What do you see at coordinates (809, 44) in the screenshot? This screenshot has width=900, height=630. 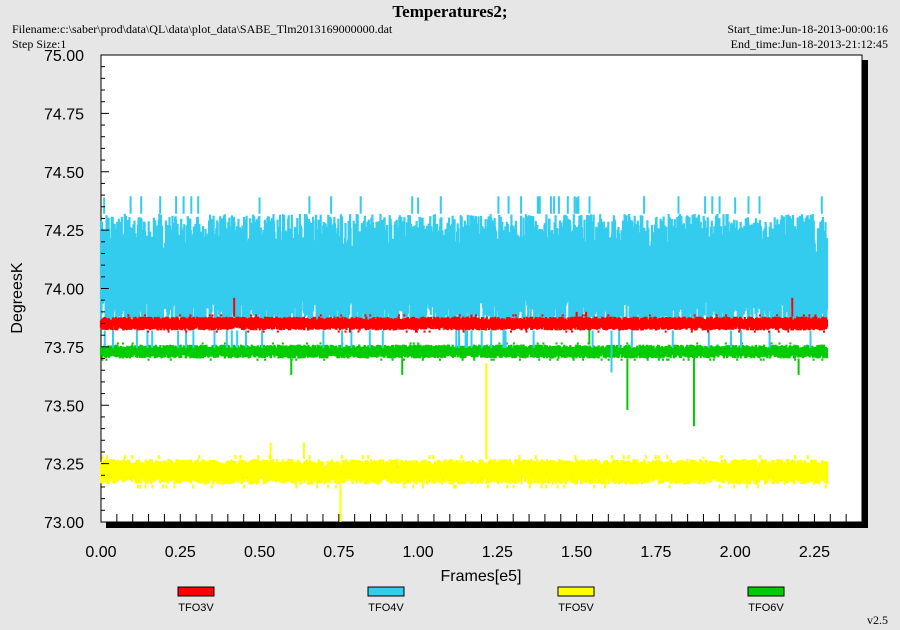 I see `end-time-label: End_time:Jun-18-2013-21:12:45` at bounding box center [809, 44].